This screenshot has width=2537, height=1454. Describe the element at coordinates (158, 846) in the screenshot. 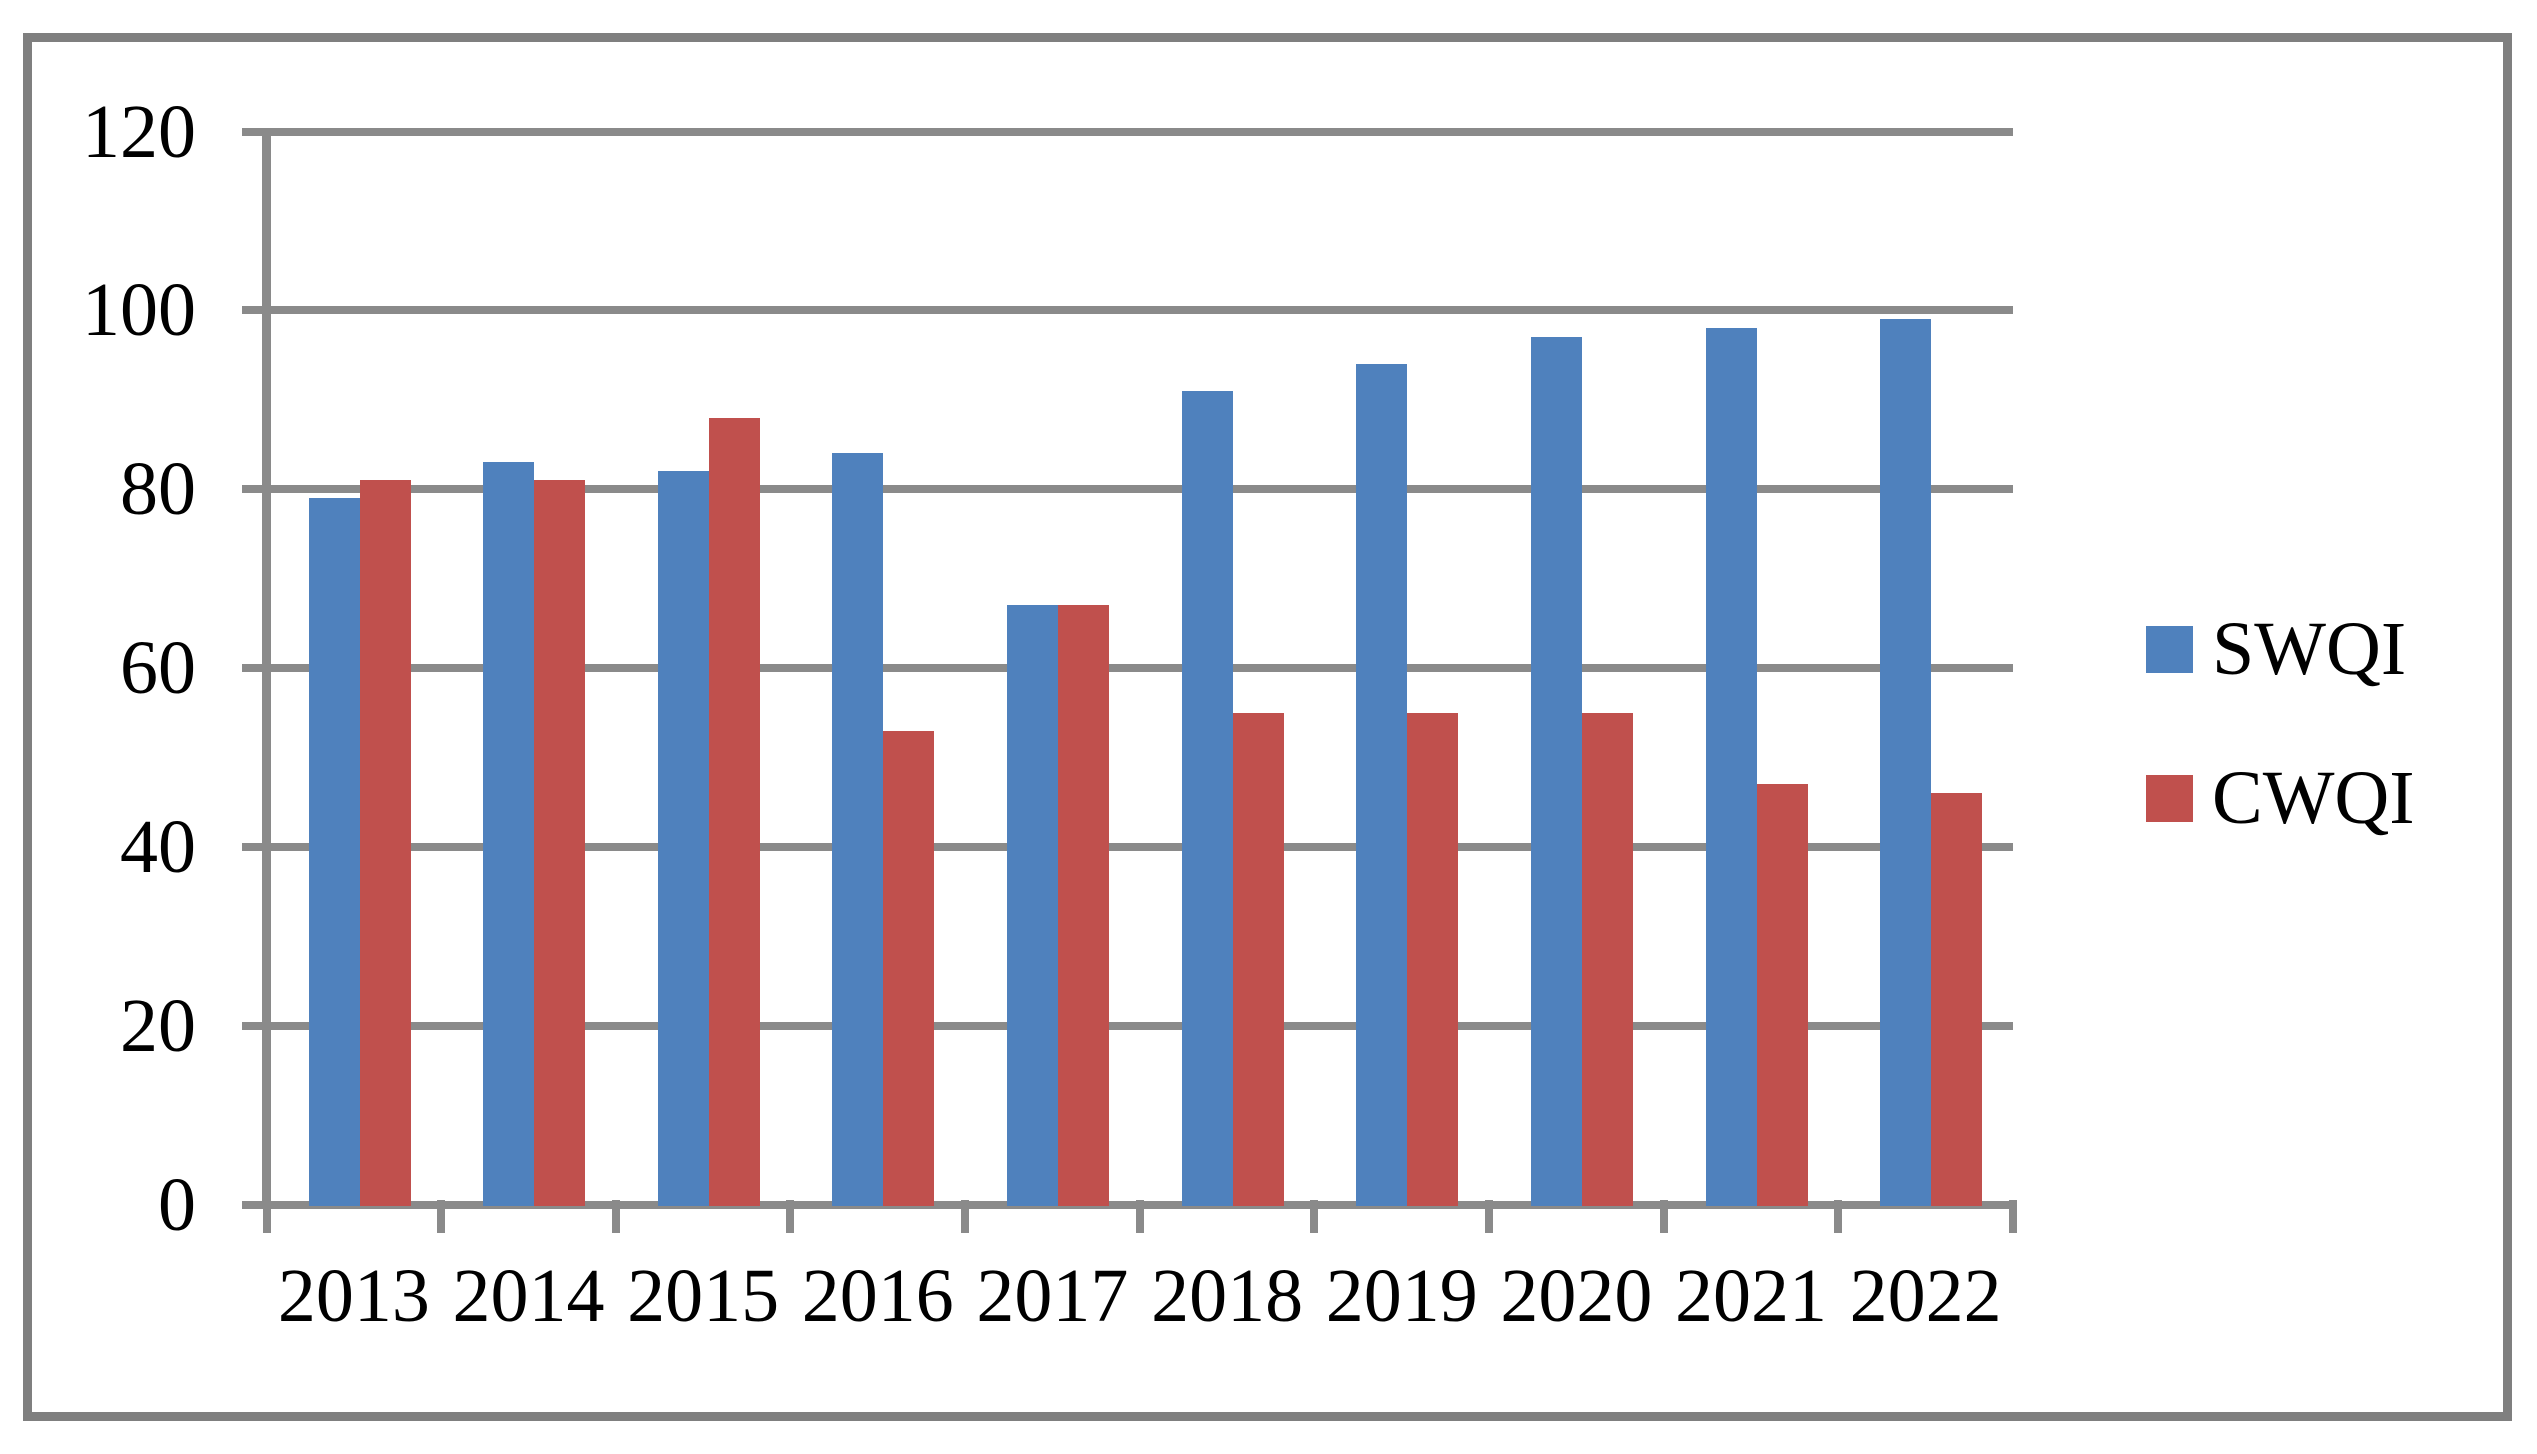

I see `y-axis-label: 40` at that location.